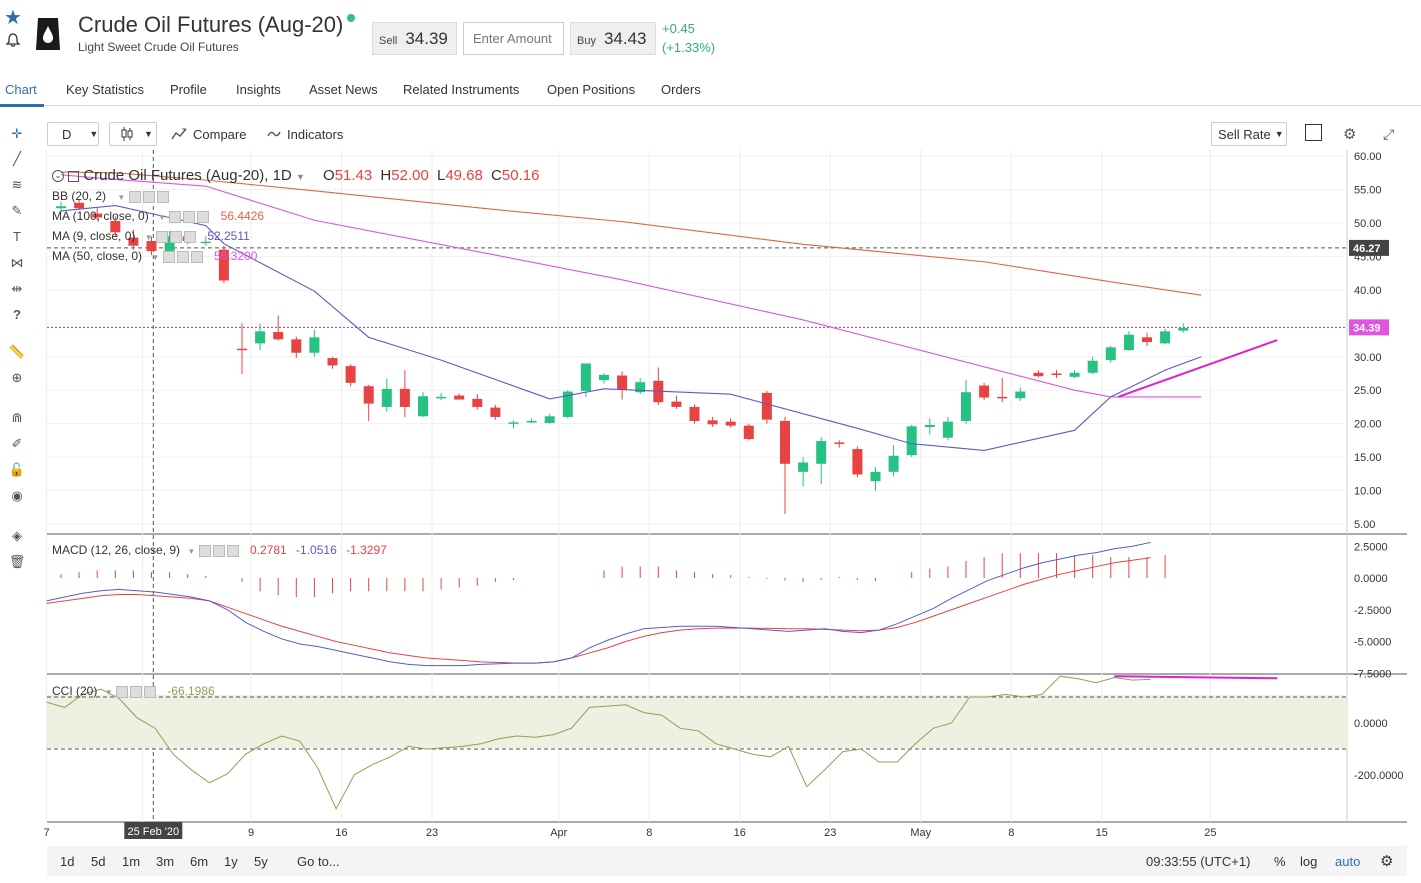  What do you see at coordinates (17, 262) in the screenshot?
I see `pattern-icon: ⋈` at bounding box center [17, 262].